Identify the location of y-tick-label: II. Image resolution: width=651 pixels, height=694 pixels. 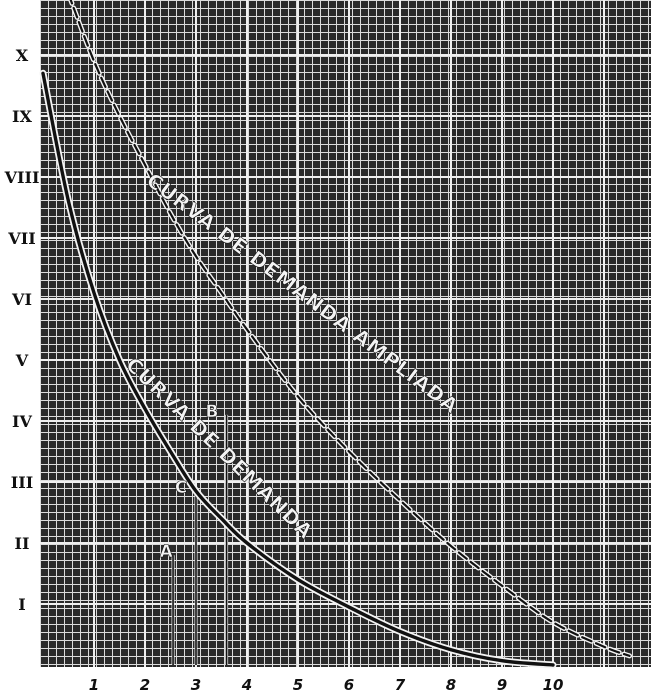
(22, 543).